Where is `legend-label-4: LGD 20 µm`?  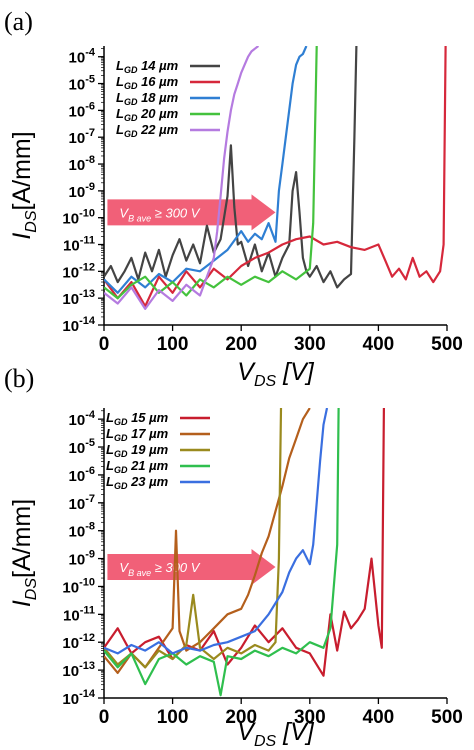 legend-label-4: LGD 20 µm is located at coordinates (147, 114).